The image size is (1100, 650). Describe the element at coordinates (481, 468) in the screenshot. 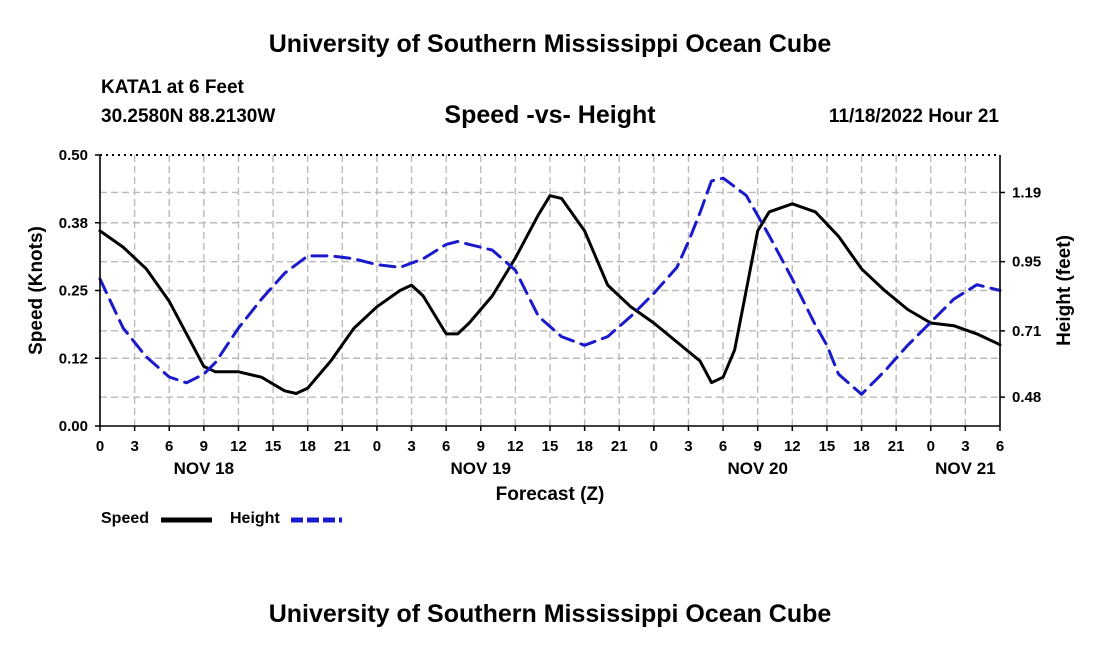

I see `x-date-label: NOV 19` at that location.